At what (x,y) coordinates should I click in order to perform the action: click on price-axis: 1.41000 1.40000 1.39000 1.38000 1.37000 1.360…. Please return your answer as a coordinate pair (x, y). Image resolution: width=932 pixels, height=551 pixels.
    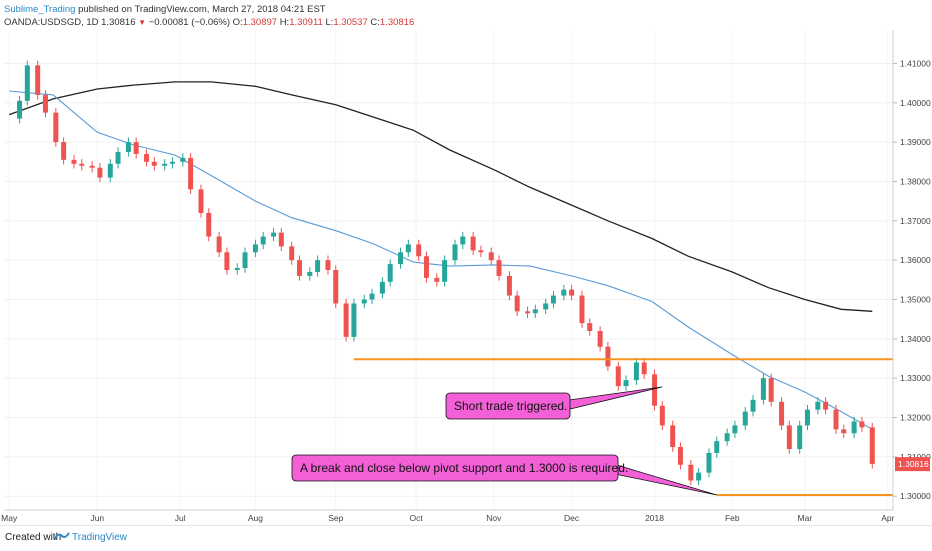
    Looking at the image, I should click on (912, 279).